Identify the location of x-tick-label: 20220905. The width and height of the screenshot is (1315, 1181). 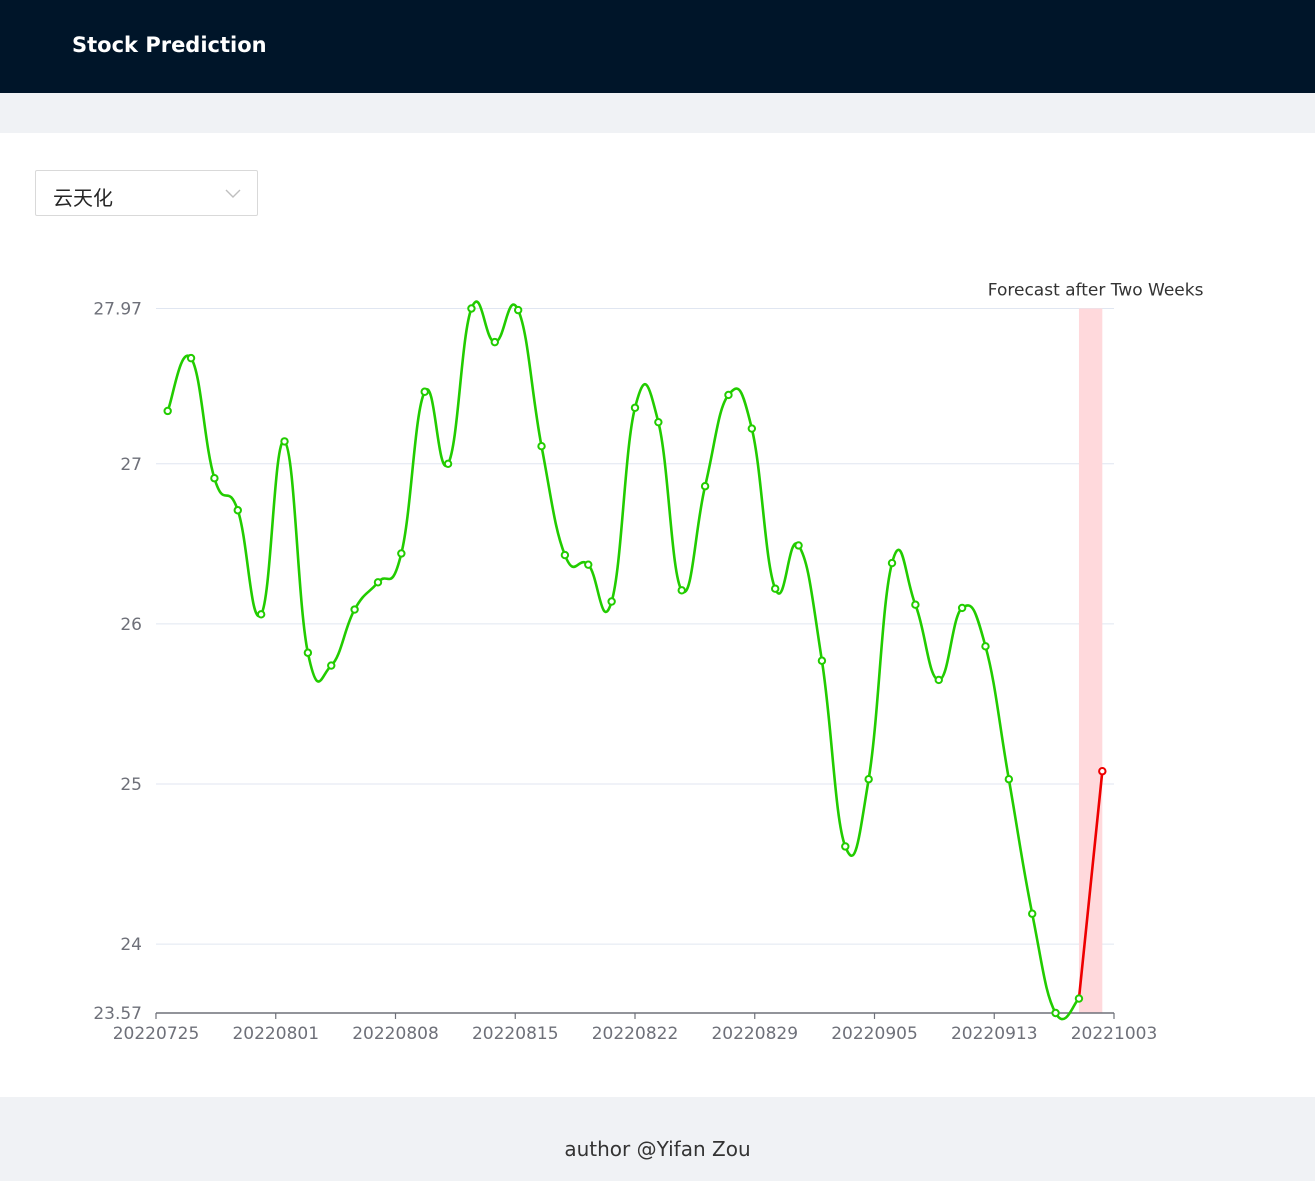
(874, 1034).